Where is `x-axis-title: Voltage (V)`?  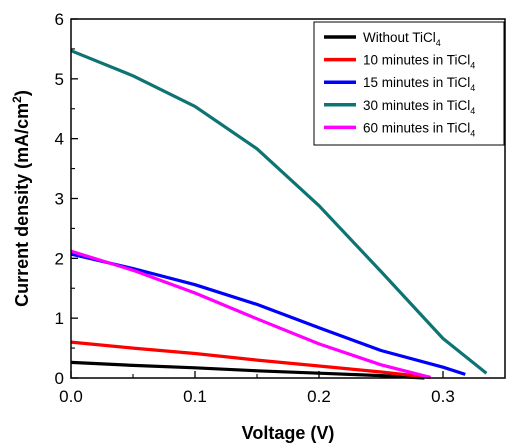 x-axis-title: Voltage (V) is located at coordinates (288, 433).